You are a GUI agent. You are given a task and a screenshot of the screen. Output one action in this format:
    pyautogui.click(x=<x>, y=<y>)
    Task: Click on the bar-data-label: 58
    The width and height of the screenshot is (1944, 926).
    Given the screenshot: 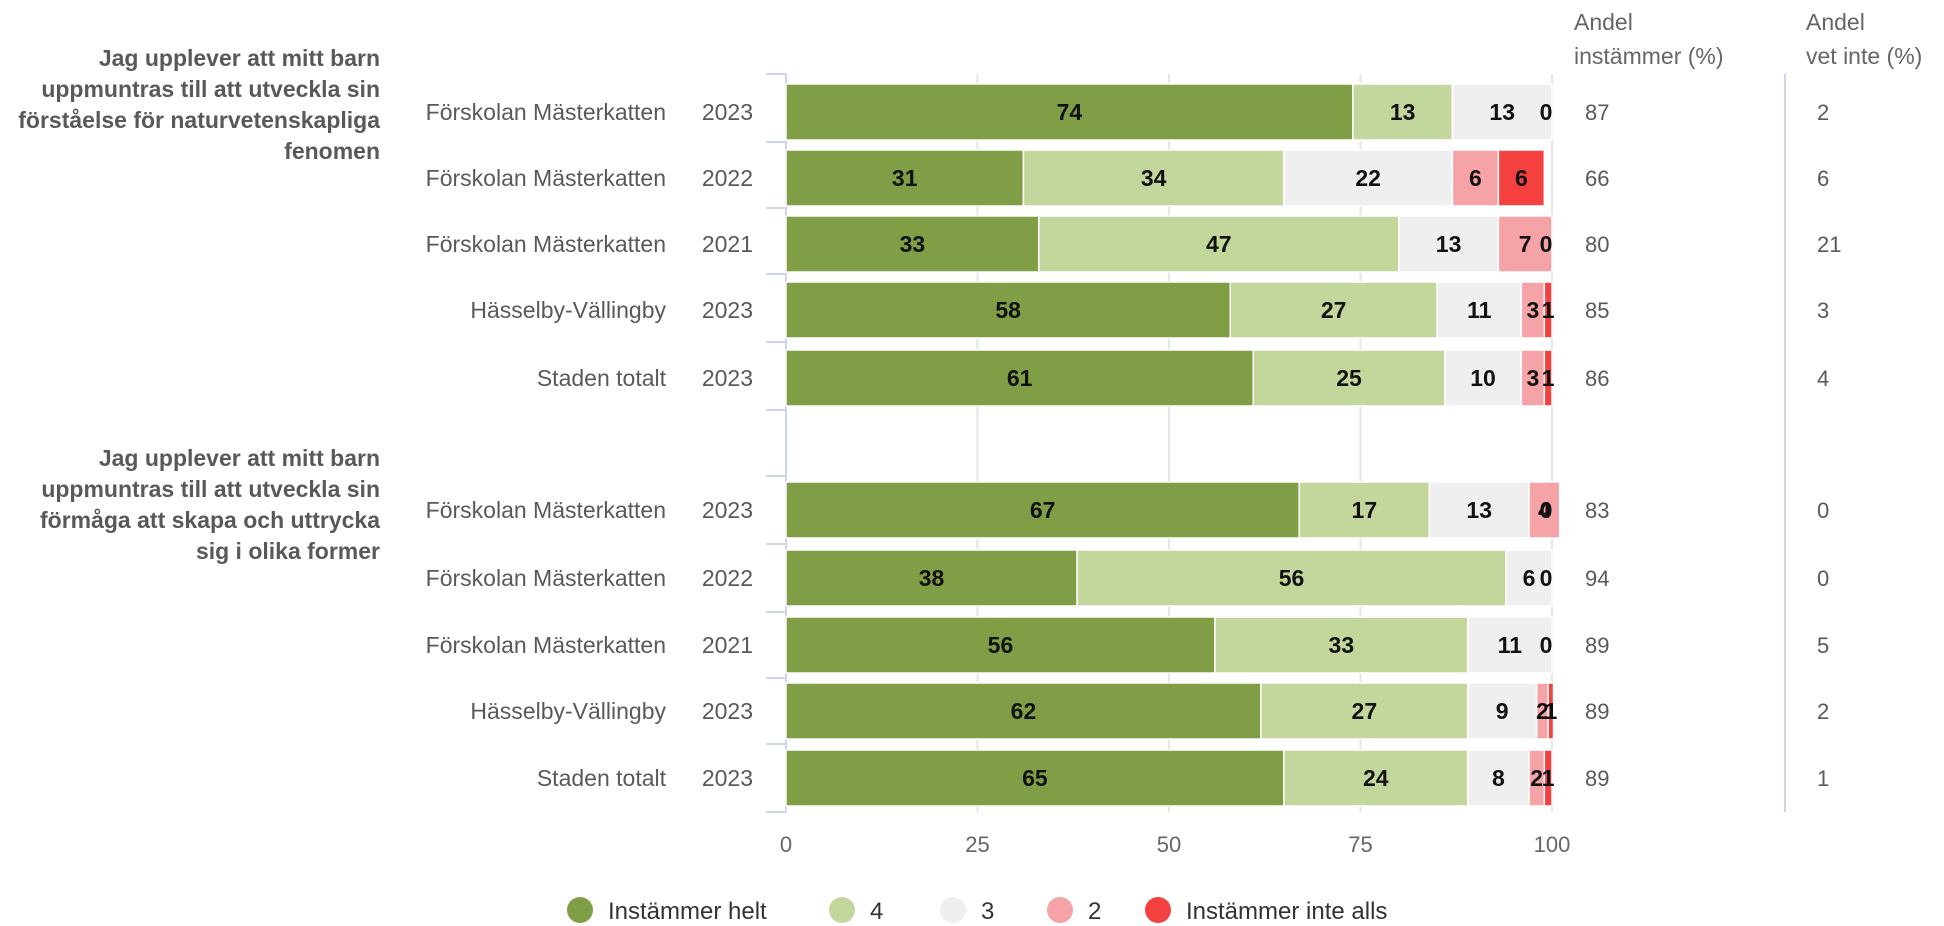 What is the action you would take?
    pyautogui.click(x=1008, y=310)
    